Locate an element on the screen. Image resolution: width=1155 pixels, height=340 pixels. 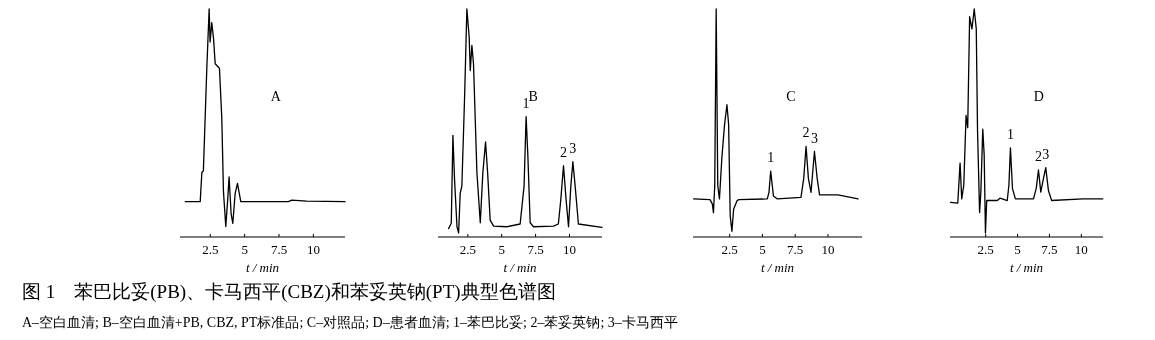
annotation: D is located at coordinates (1038, 96).